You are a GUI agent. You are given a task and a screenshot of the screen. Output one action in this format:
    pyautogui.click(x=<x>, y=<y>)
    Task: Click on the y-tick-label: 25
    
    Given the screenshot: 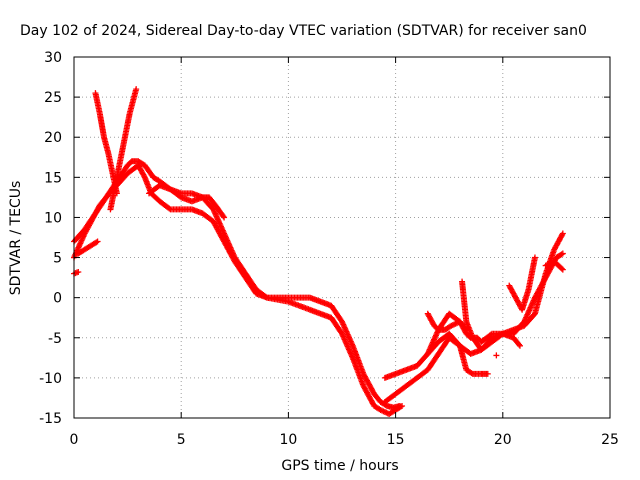 What is the action you would take?
    pyautogui.click(x=53, y=98)
    